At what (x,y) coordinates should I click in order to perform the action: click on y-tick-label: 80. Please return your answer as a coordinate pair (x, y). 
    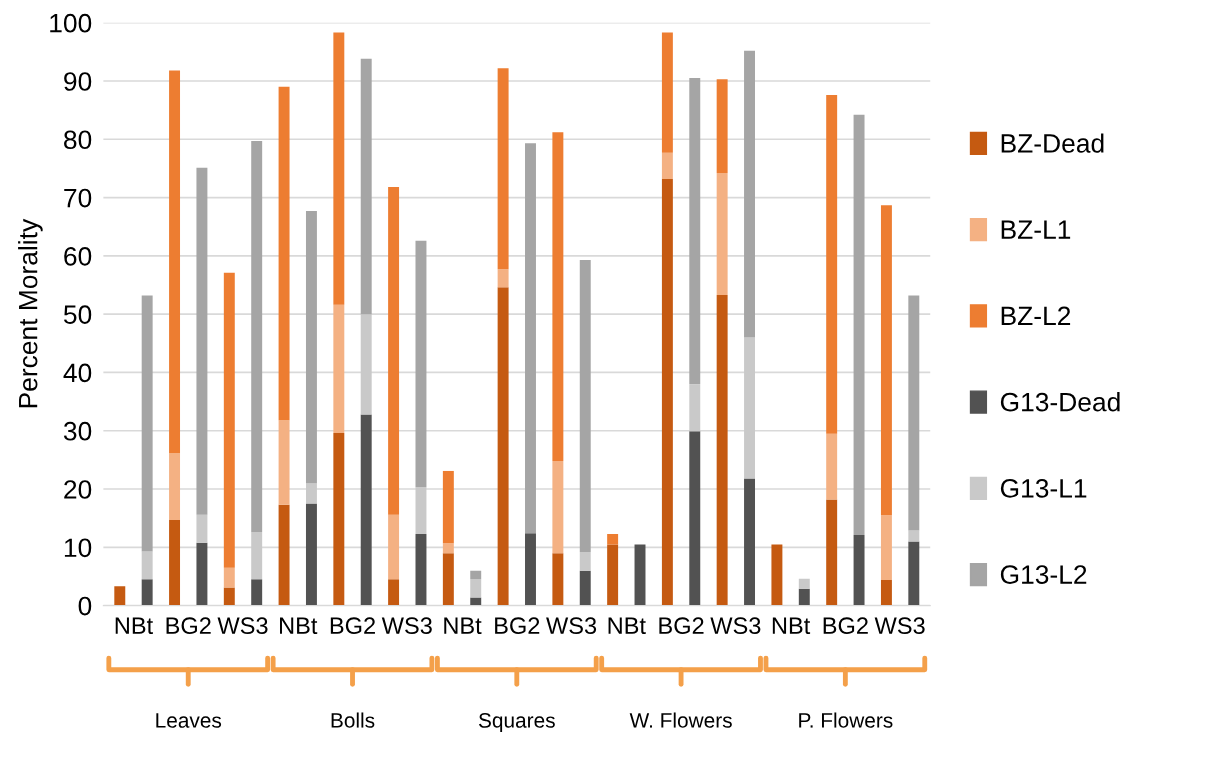
    Looking at the image, I should click on (78, 140).